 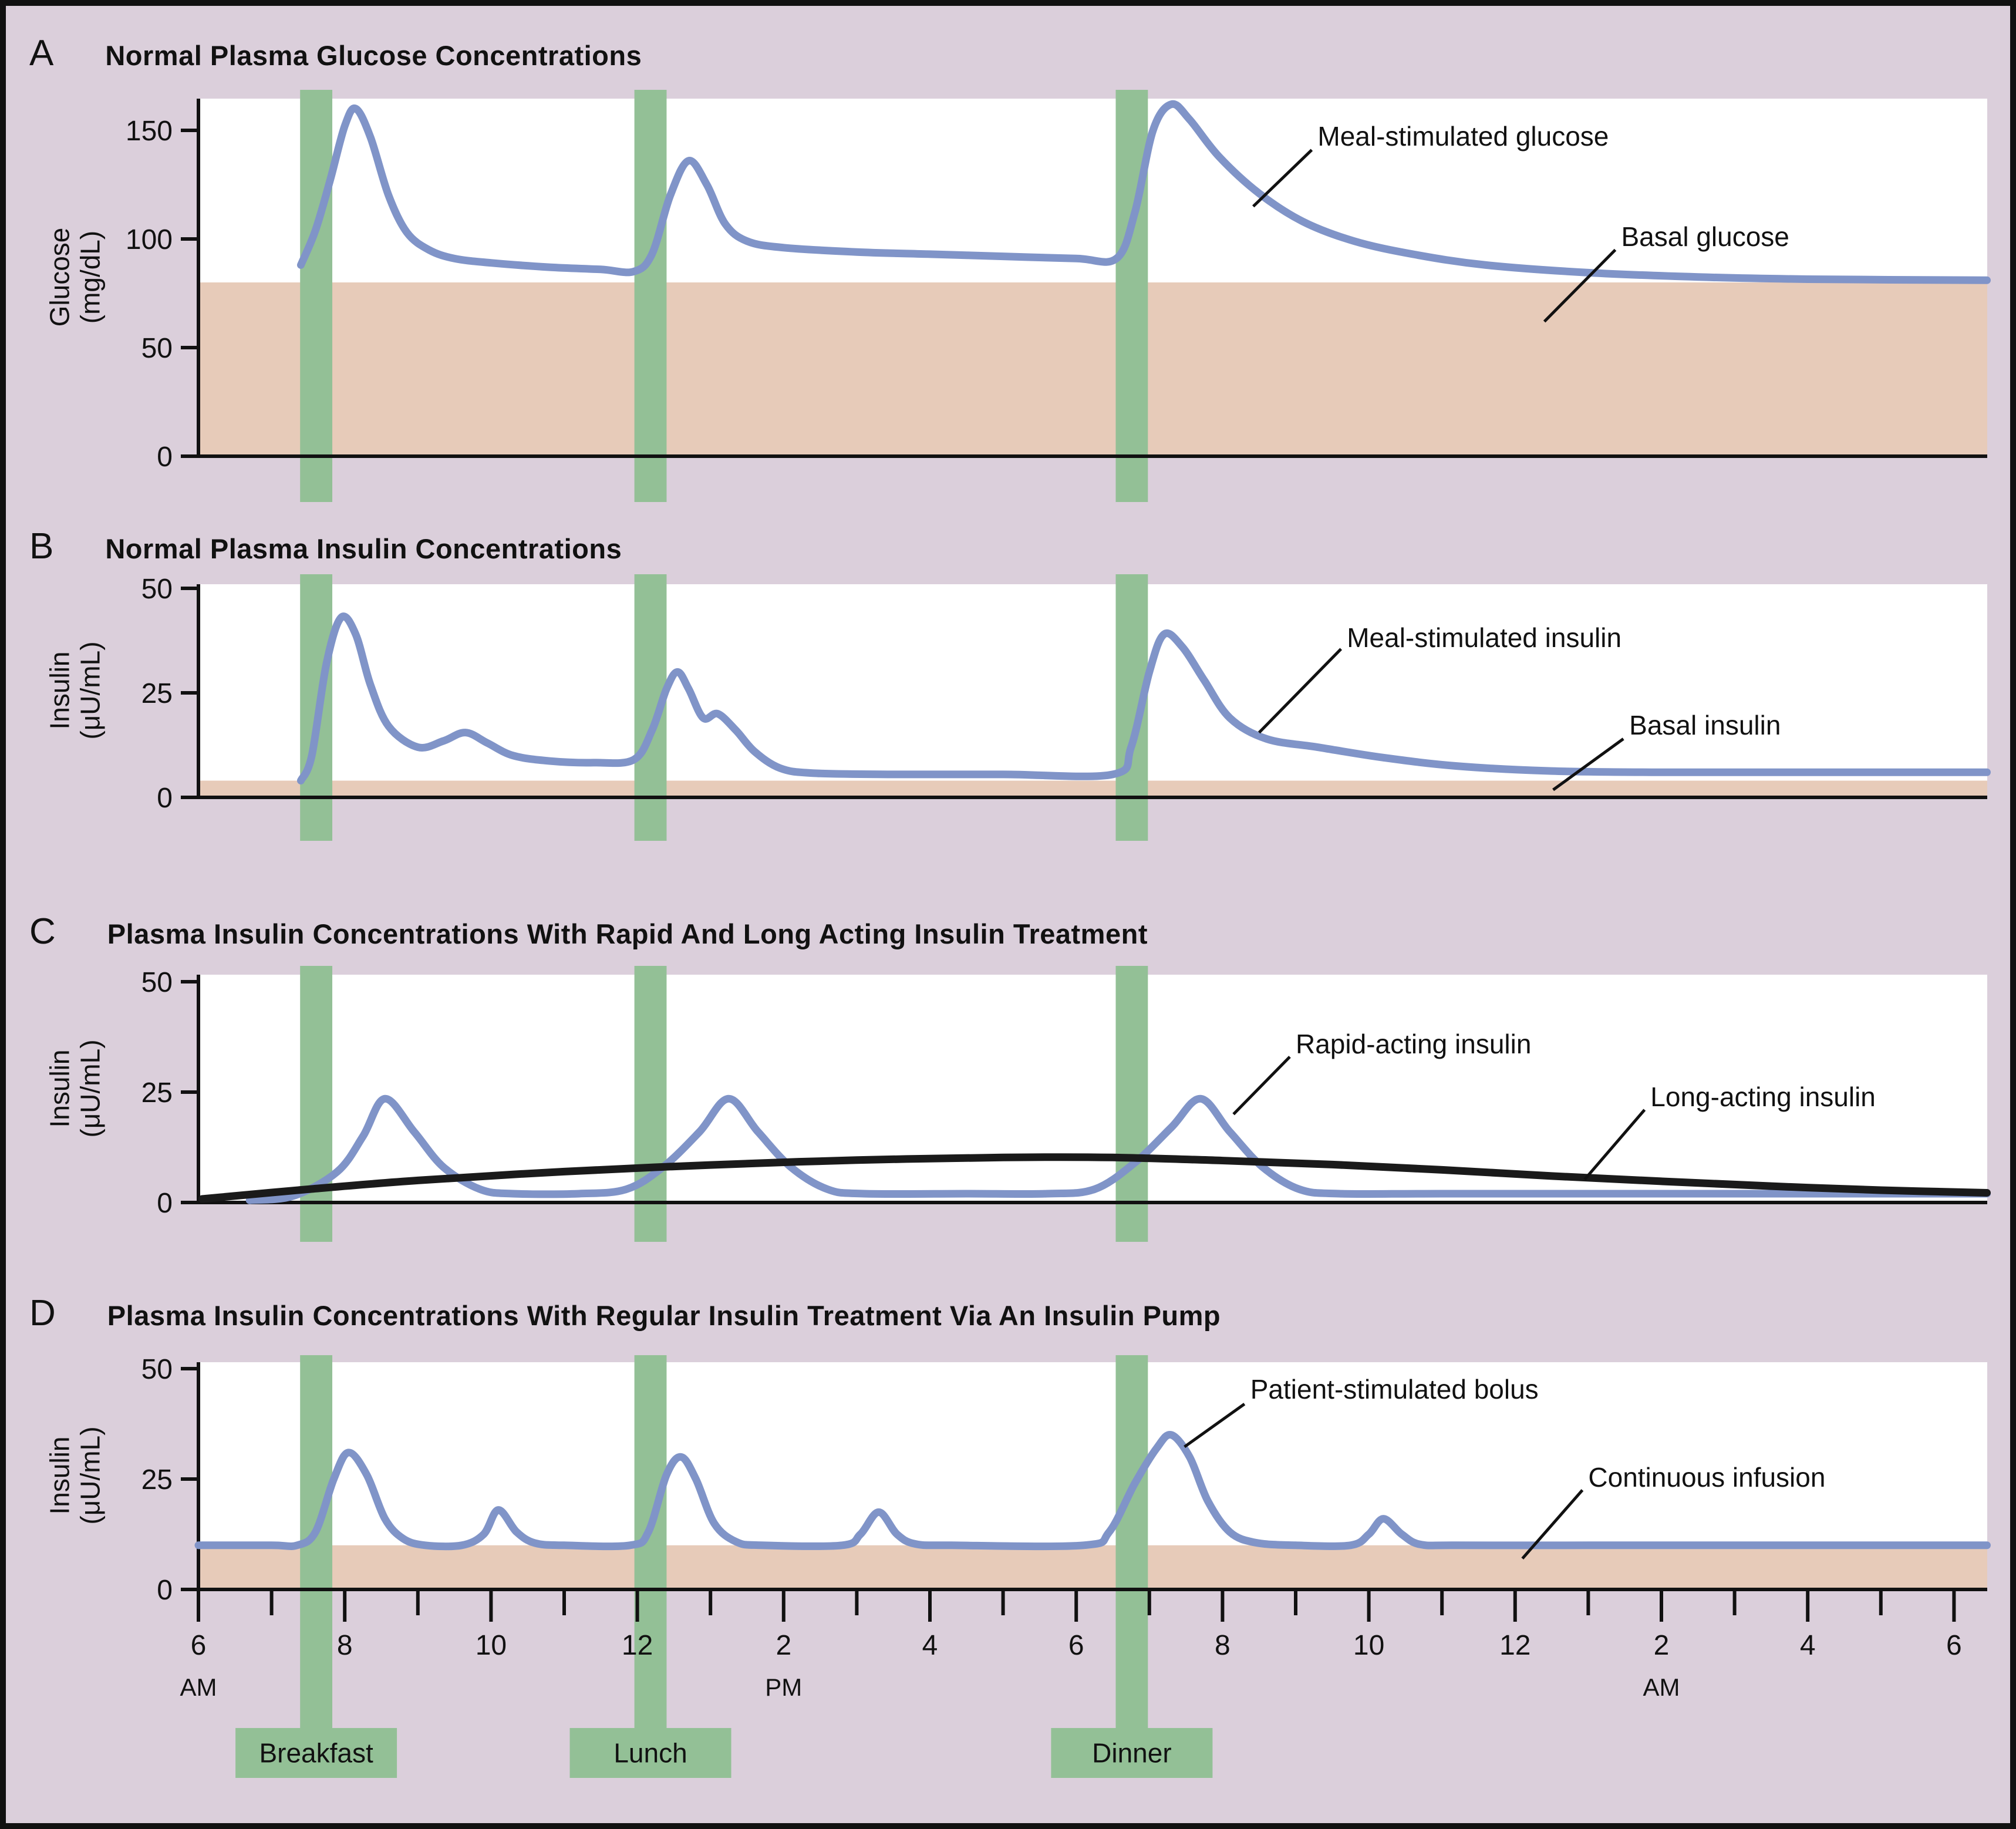 What do you see at coordinates (1705, 725) in the screenshot?
I see `annotation-basal-insulin: Basal insulin` at bounding box center [1705, 725].